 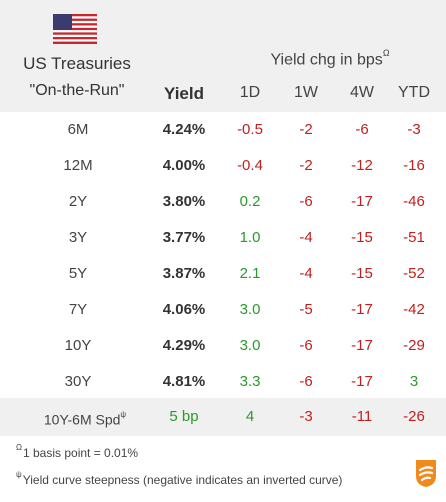 I want to click on cell-term: 6M, so click(x=78, y=129).